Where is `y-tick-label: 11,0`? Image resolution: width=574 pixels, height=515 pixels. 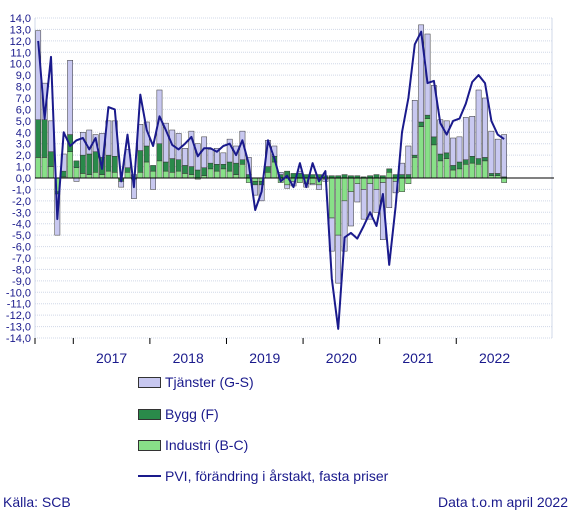
y-tick-label: 11,0 is located at coordinates (20, 53).